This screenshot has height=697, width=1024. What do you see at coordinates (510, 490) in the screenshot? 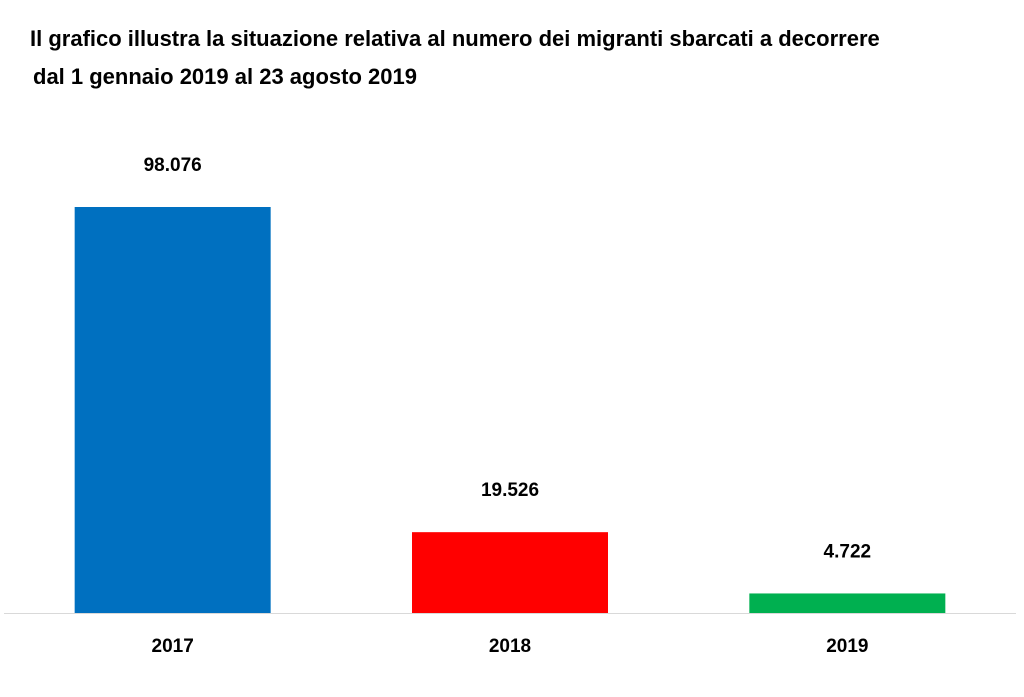
I see `data-label-2018: 19.526` at bounding box center [510, 490].